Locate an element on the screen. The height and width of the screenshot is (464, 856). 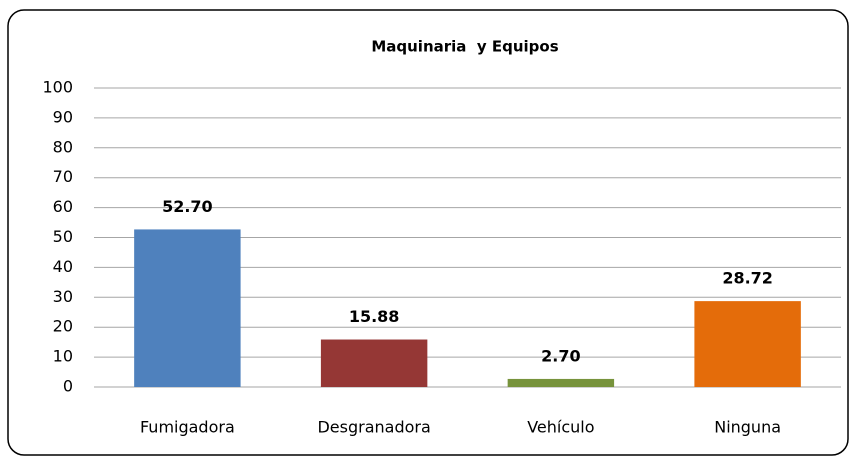
y-tick-label: 40 is located at coordinates (63, 266).